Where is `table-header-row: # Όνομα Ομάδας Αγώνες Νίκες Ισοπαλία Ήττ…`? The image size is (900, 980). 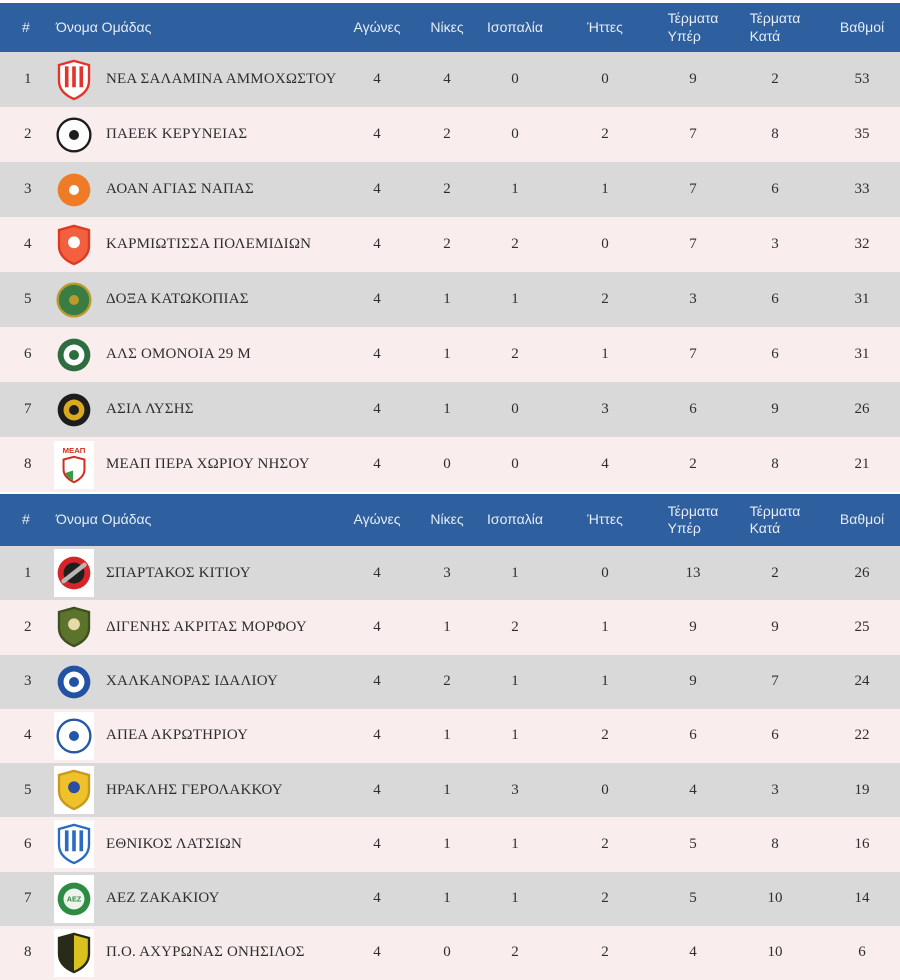 table-header-row: # Όνομα Ομάδας Αγώνες Νίκες Ισοπαλία Ήττ… is located at coordinates (450, 520).